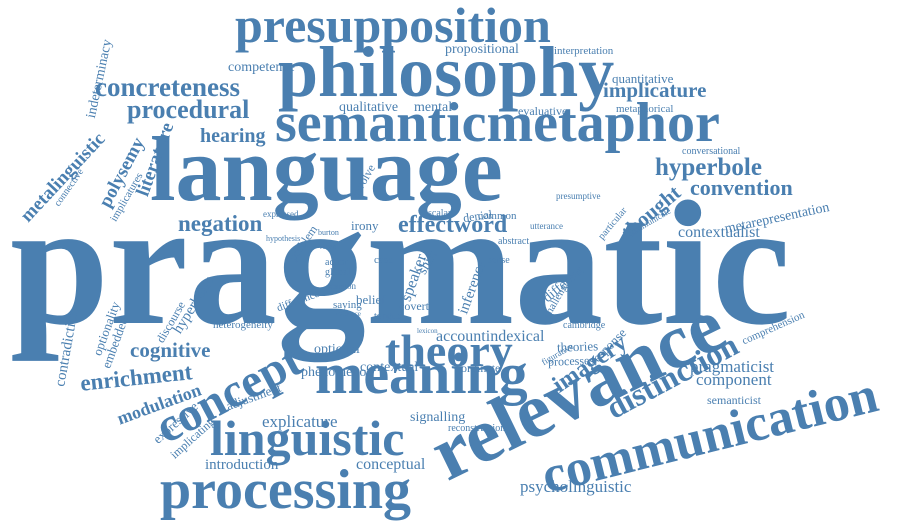 The width and height of the screenshot is (900, 532). Describe the element at coordinates (188, 109) in the screenshot. I see `cloud-word: procedural` at that location.